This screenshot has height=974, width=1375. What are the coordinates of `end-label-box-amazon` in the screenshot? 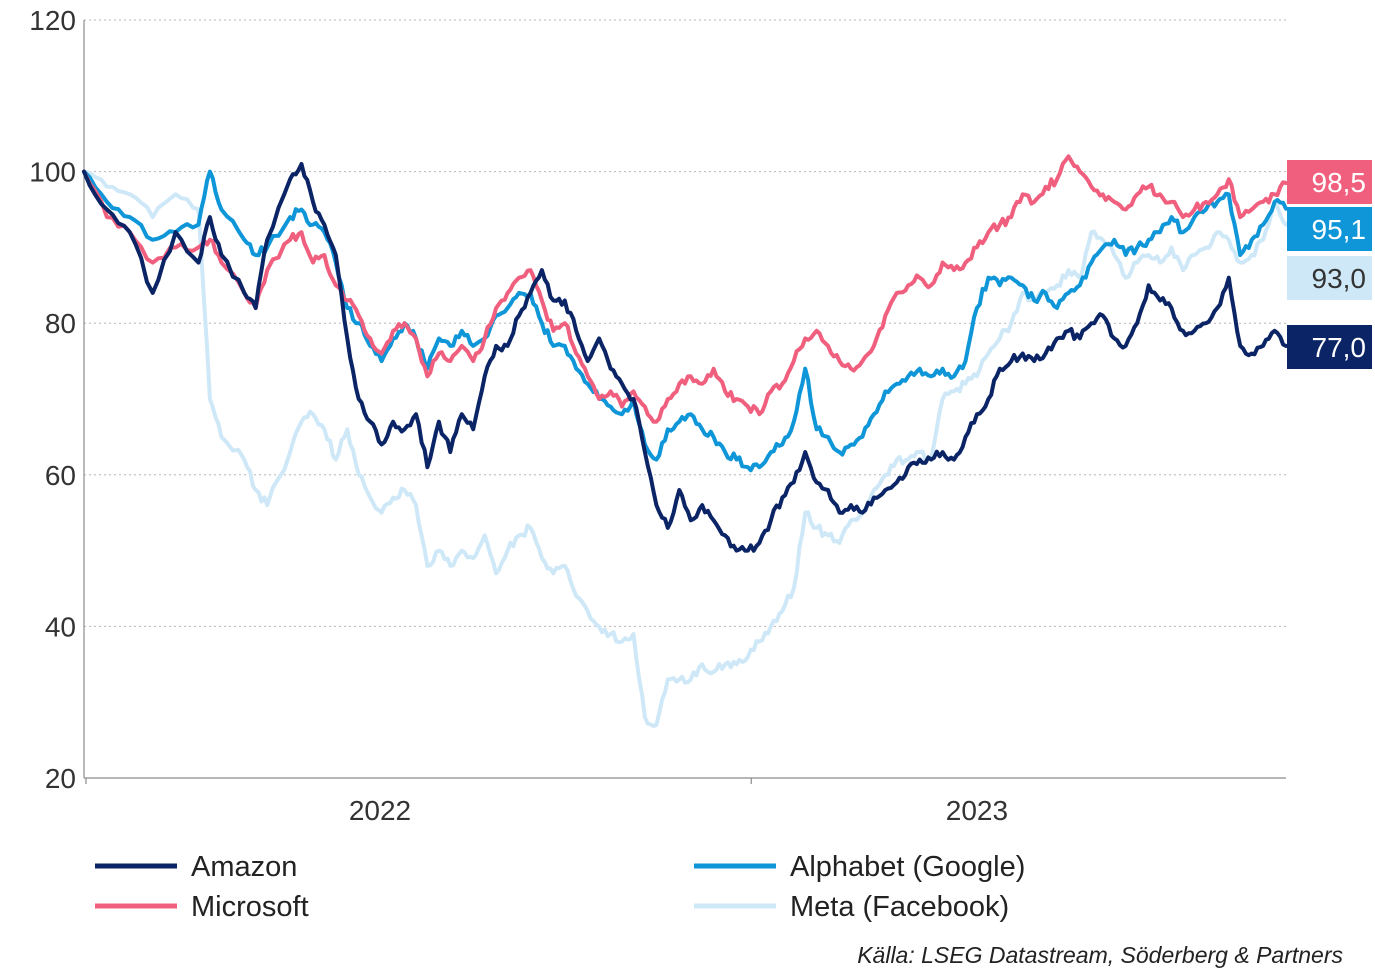 It's located at (1329, 347).